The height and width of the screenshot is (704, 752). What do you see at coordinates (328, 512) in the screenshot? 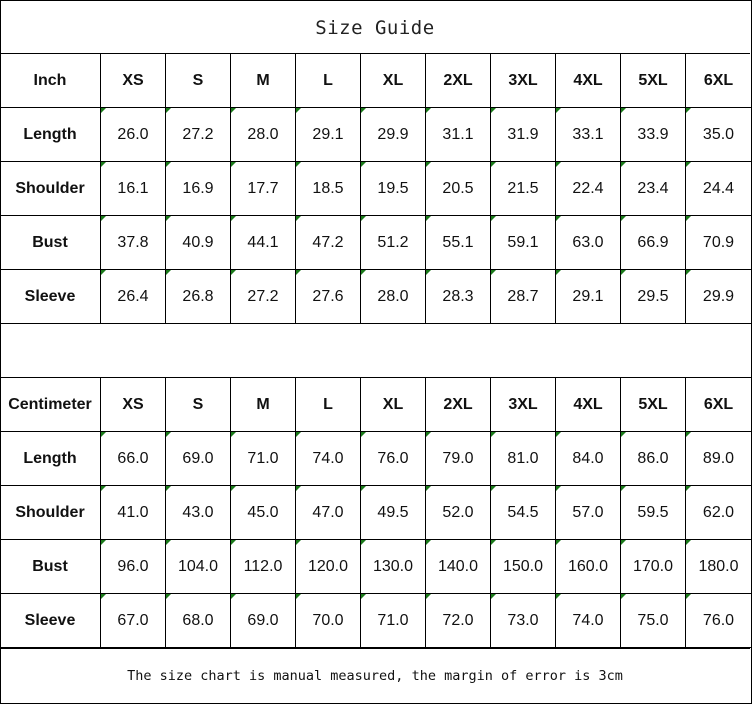
I see `measurement-value: 47.0` at bounding box center [328, 512].